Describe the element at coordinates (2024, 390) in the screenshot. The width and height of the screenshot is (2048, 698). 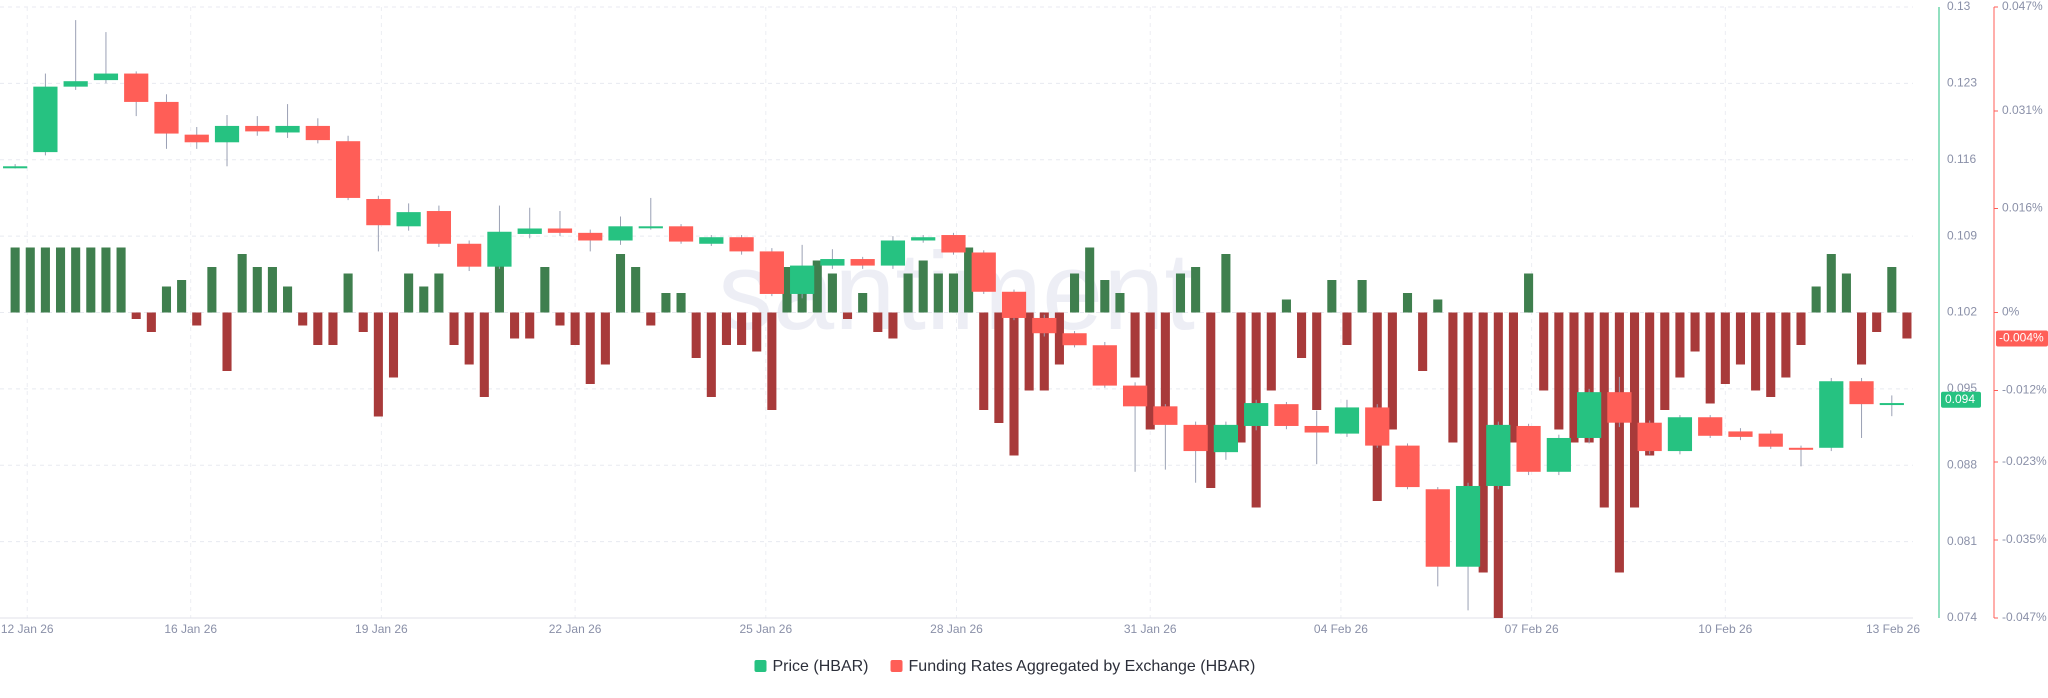
I see `y2-tick-label: -0.012%` at that location.